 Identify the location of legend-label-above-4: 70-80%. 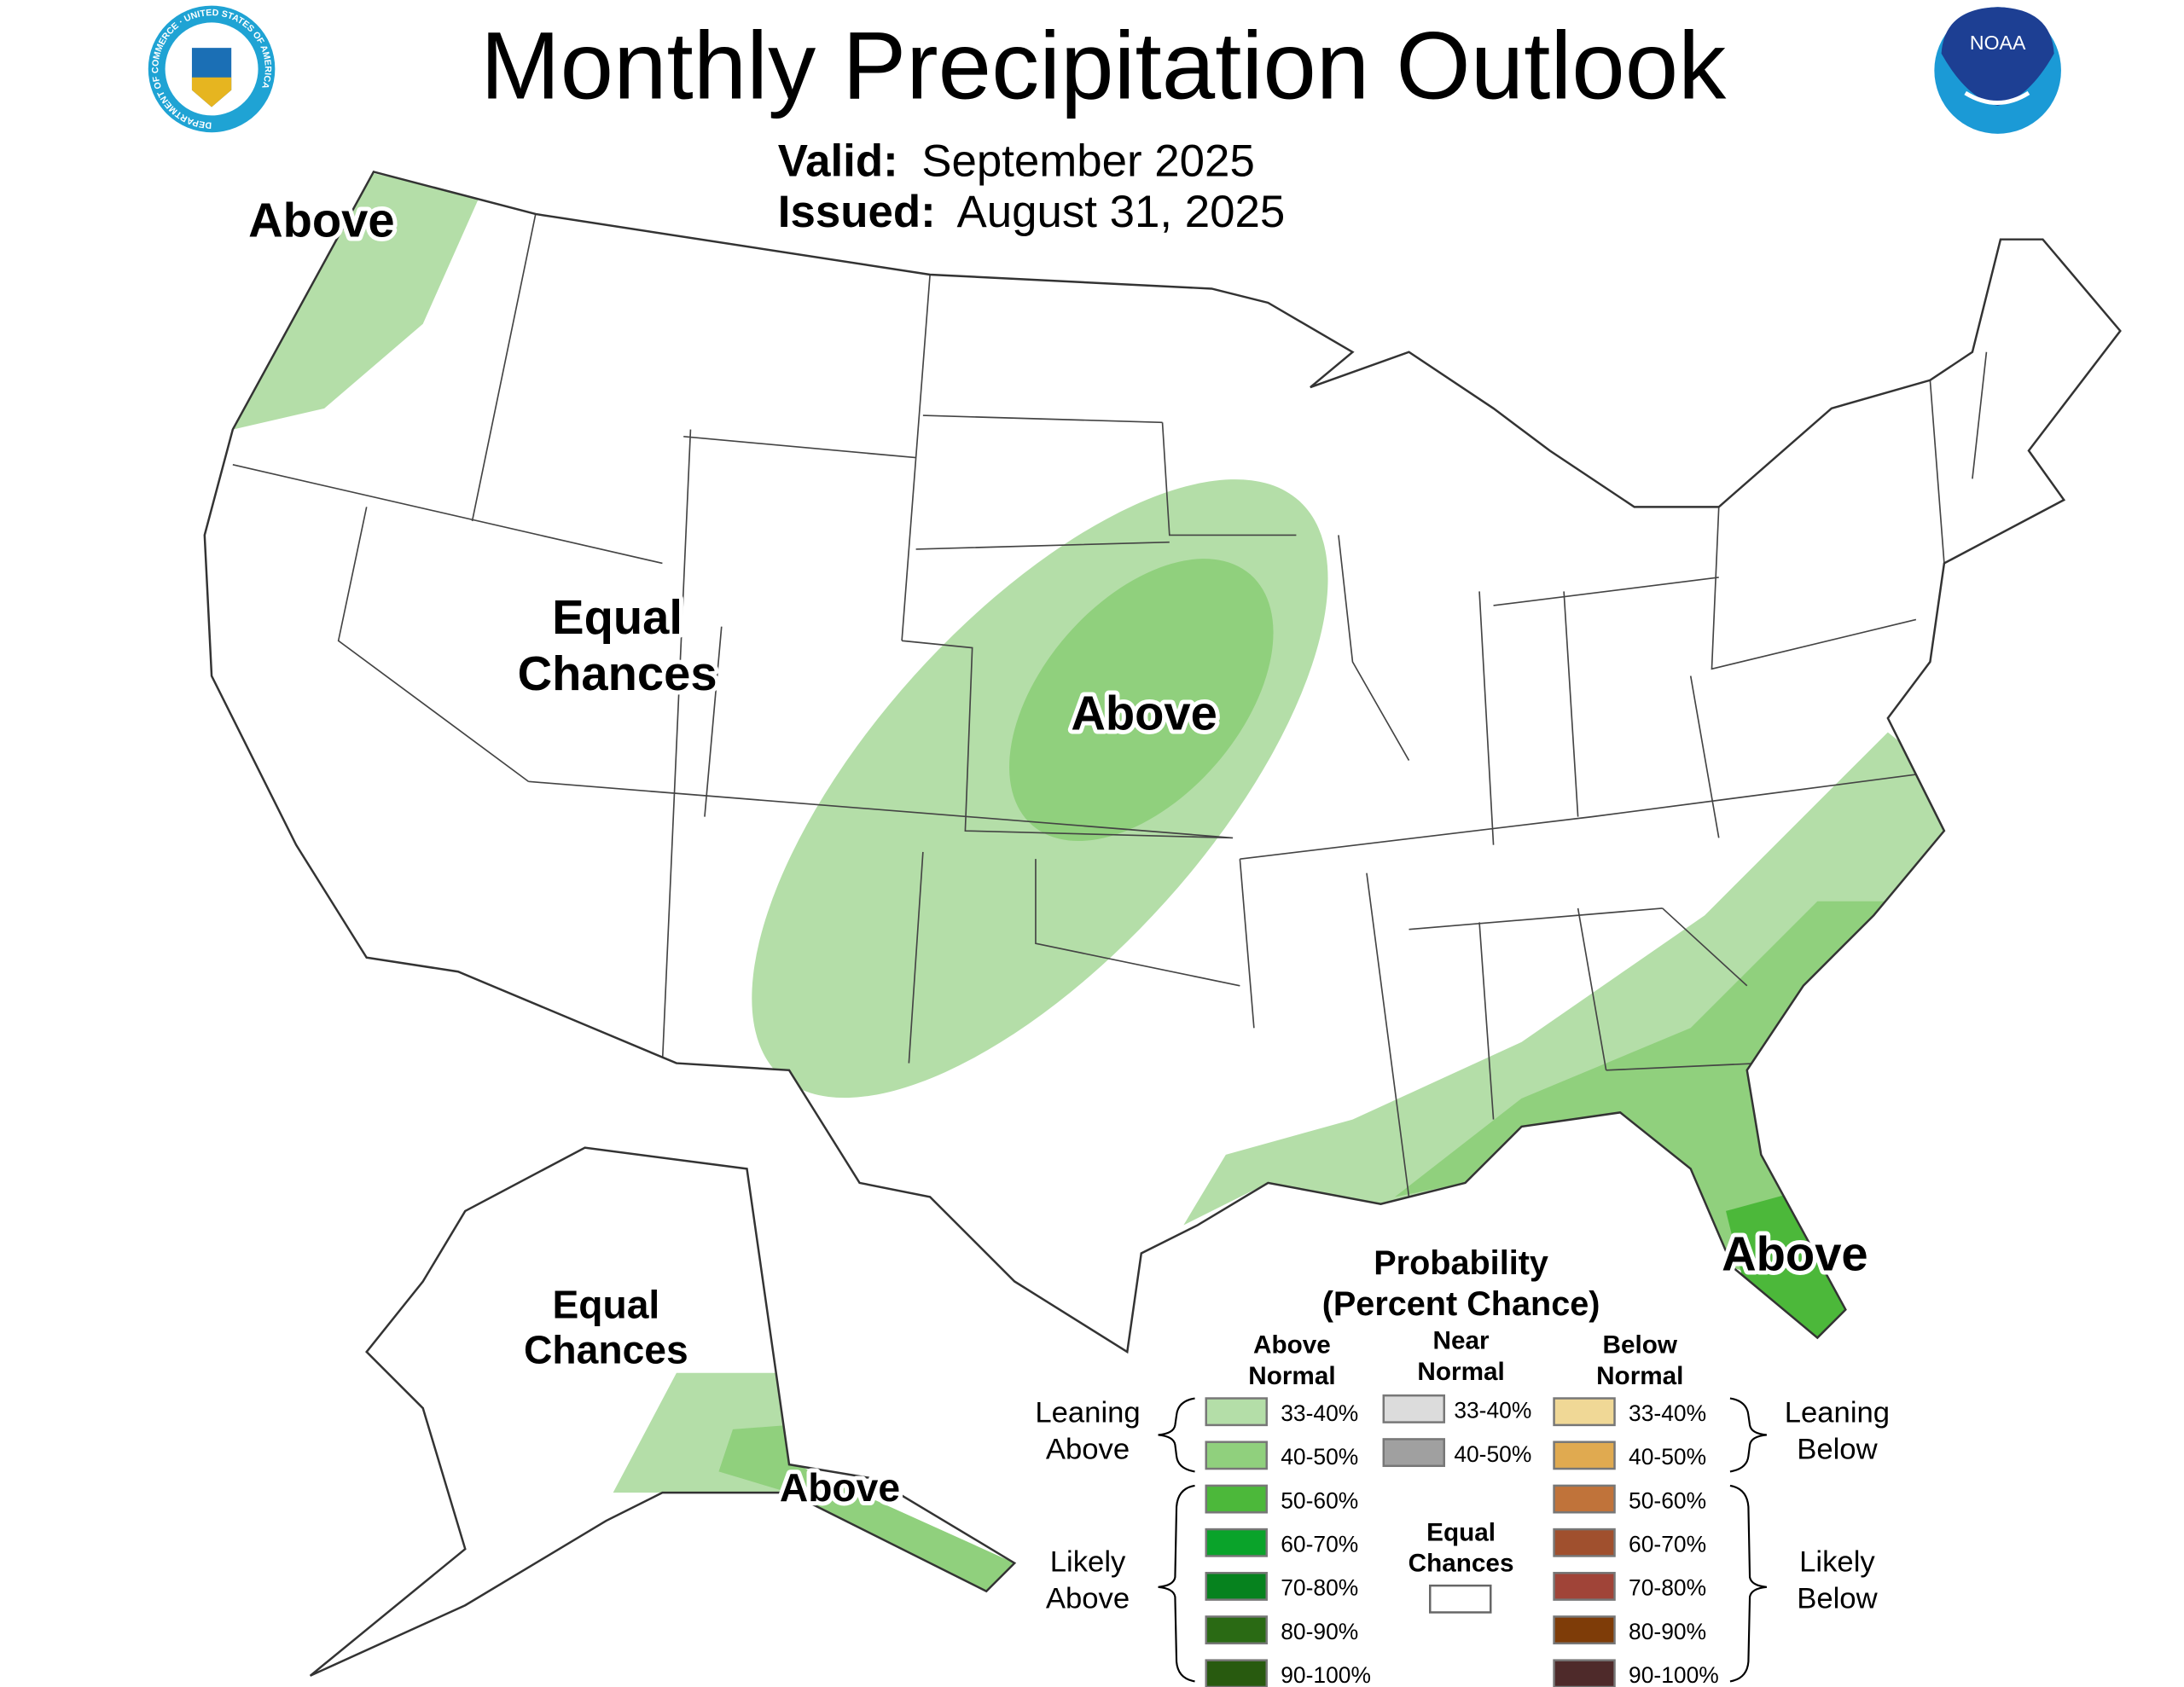
(1319, 1588).